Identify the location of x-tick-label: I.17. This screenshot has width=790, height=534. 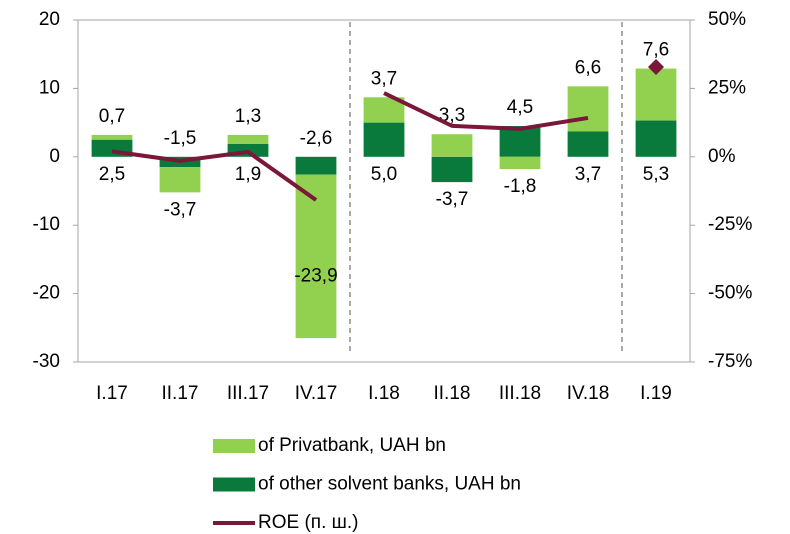
(112, 393).